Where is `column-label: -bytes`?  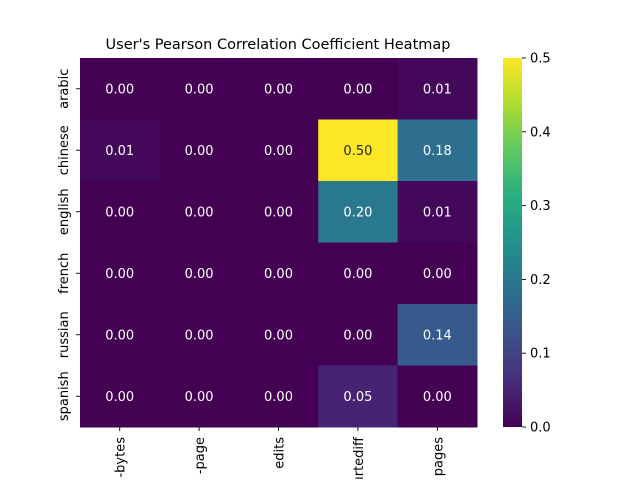 column-label: -bytes is located at coordinates (121, 457).